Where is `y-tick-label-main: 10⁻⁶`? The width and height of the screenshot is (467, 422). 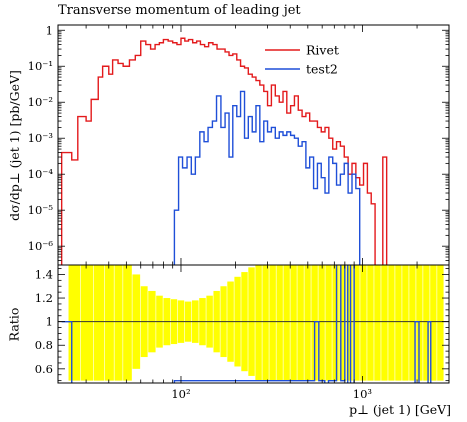
y-tick-label-main: 10⁻⁶ is located at coordinates (41, 246).